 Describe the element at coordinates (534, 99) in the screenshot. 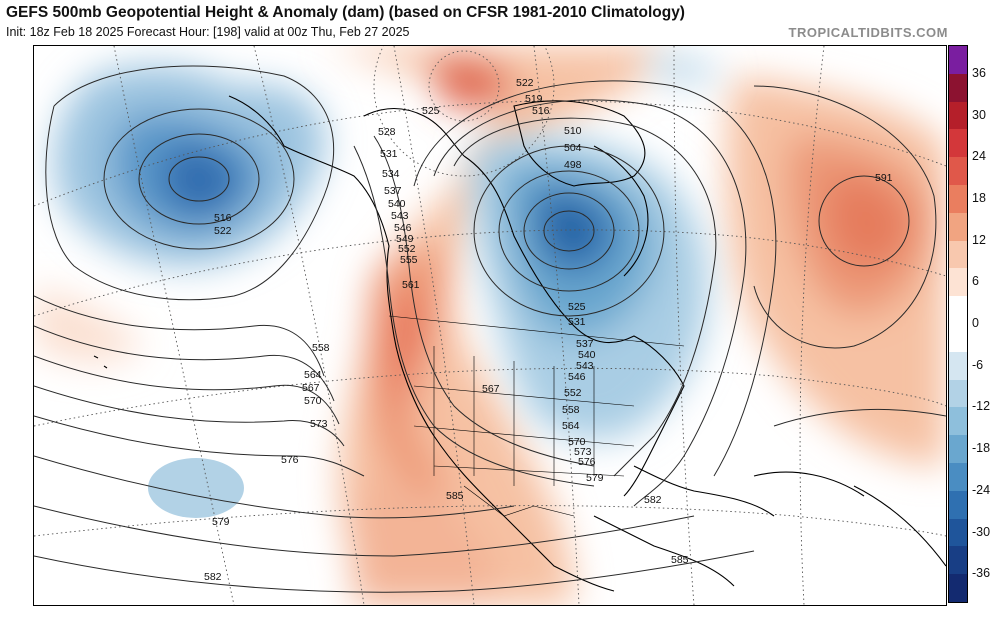

I see `contour-label: 519` at that location.